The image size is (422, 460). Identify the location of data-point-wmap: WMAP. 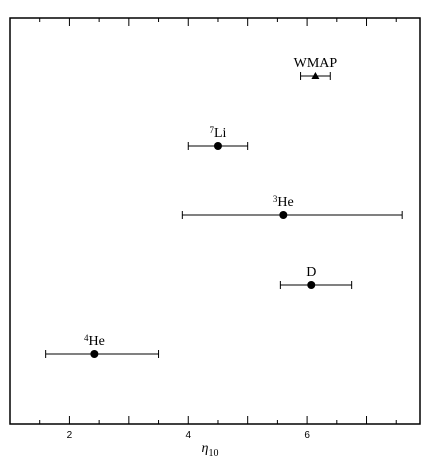
(316, 68).